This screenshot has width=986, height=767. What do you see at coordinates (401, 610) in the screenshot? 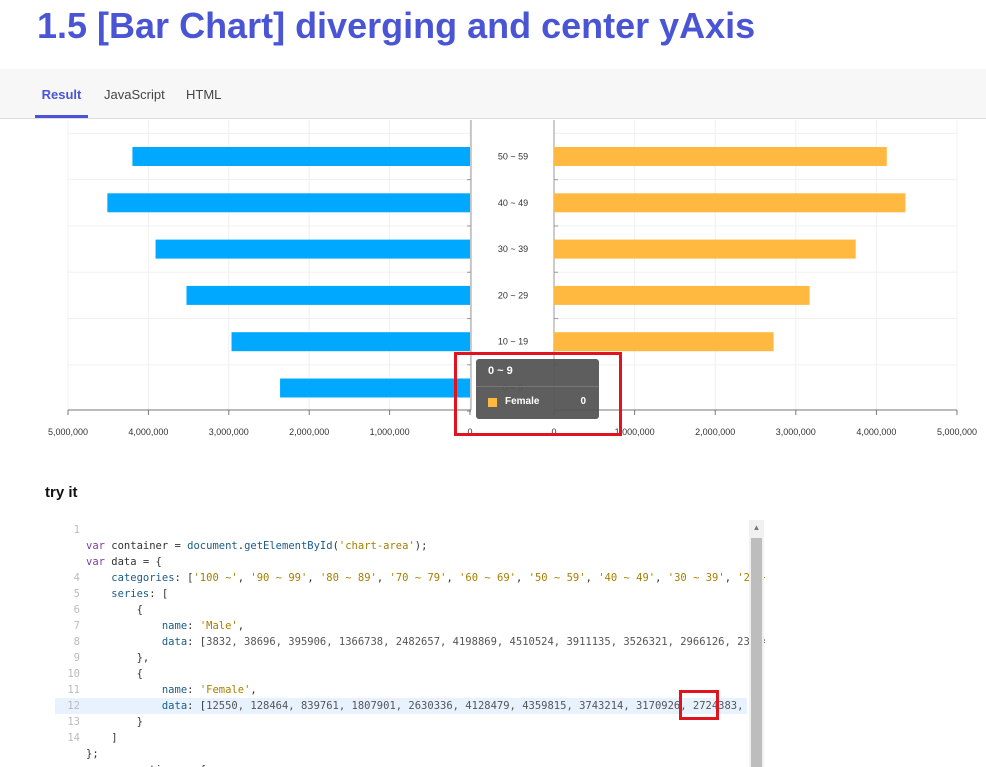
I see `code-line: 6 {` at bounding box center [401, 610].